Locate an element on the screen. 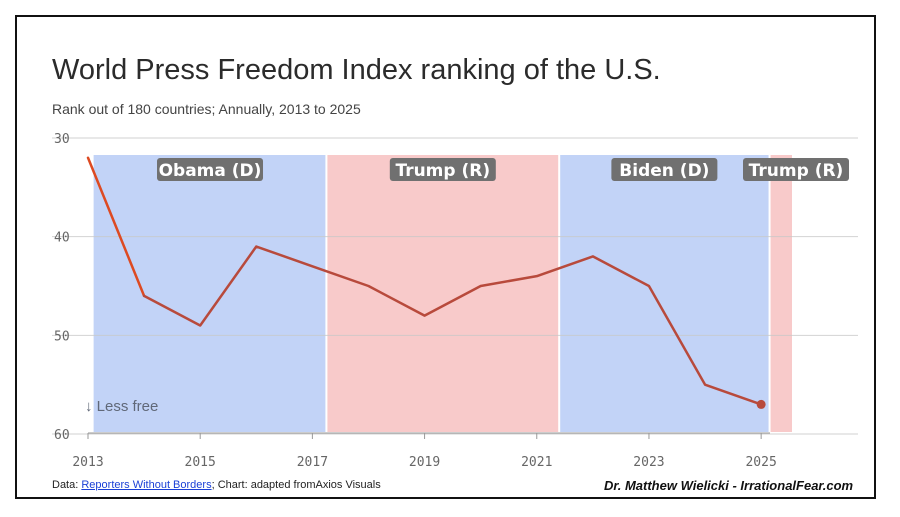 This screenshot has width=900, height=517. period-label-3: Trump (R) is located at coordinates (796, 169).